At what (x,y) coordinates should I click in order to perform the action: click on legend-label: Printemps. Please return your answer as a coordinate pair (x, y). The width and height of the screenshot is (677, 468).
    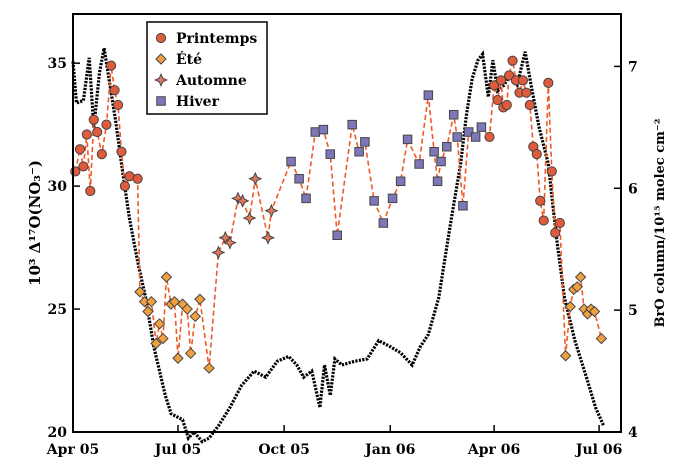
    Looking at the image, I should click on (216, 39).